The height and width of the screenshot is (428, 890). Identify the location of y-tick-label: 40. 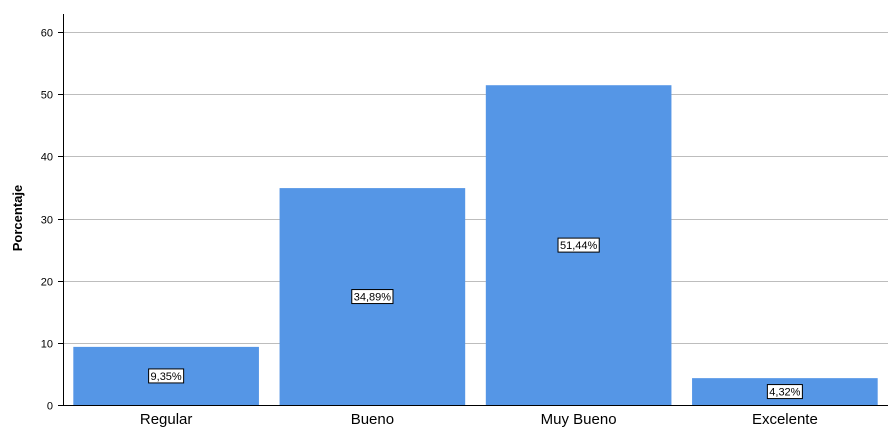
(47, 158).